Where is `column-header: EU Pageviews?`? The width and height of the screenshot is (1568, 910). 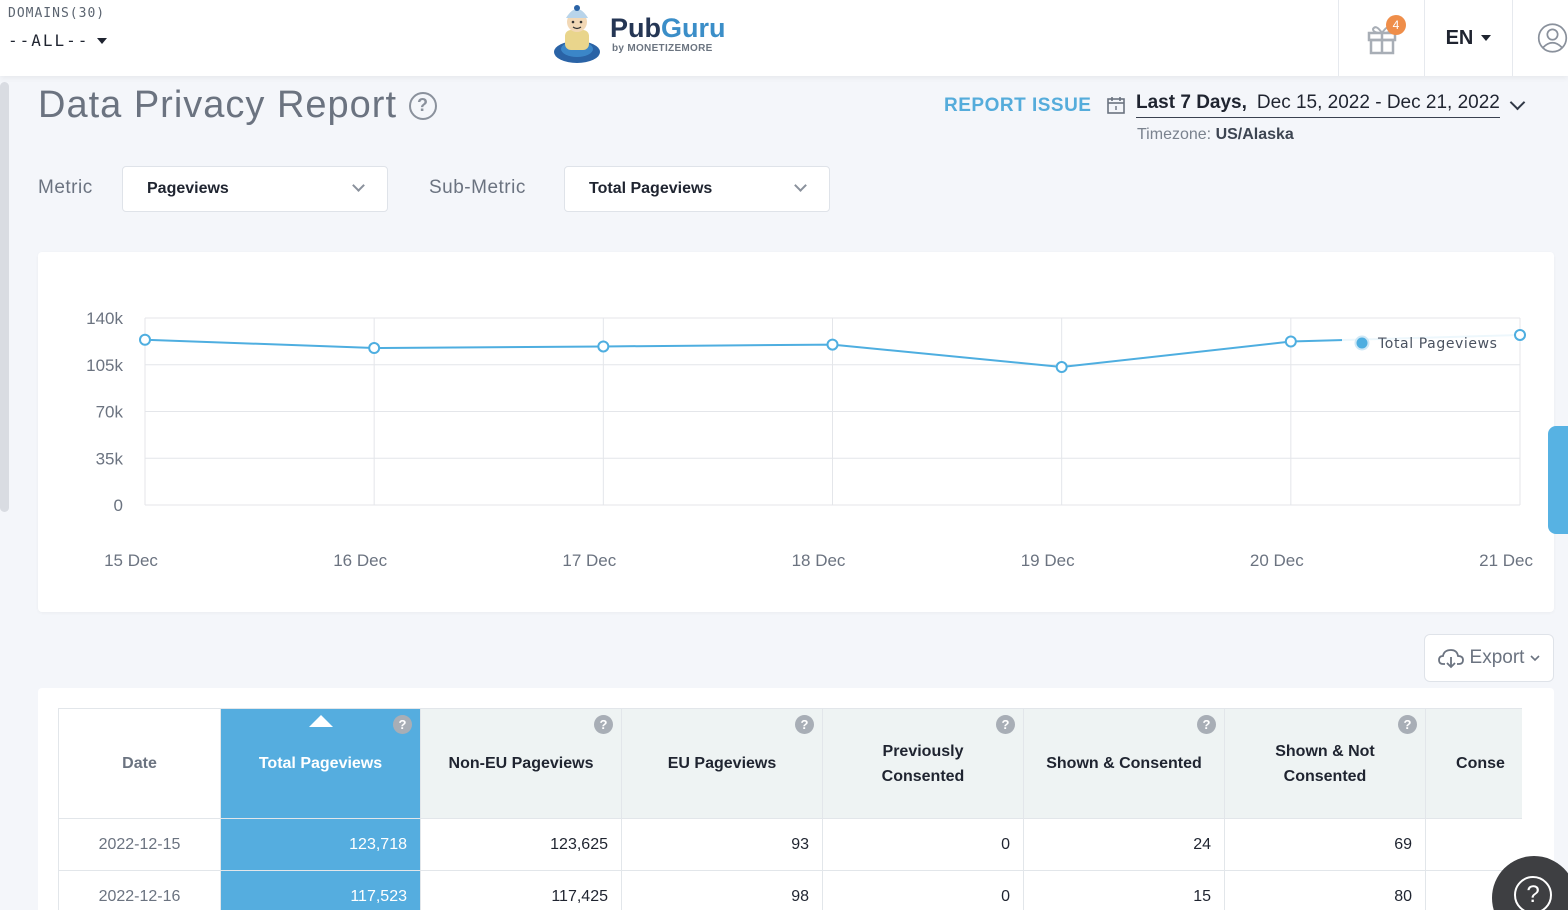 column-header: EU Pageviews? is located at coordinates (722, 764).